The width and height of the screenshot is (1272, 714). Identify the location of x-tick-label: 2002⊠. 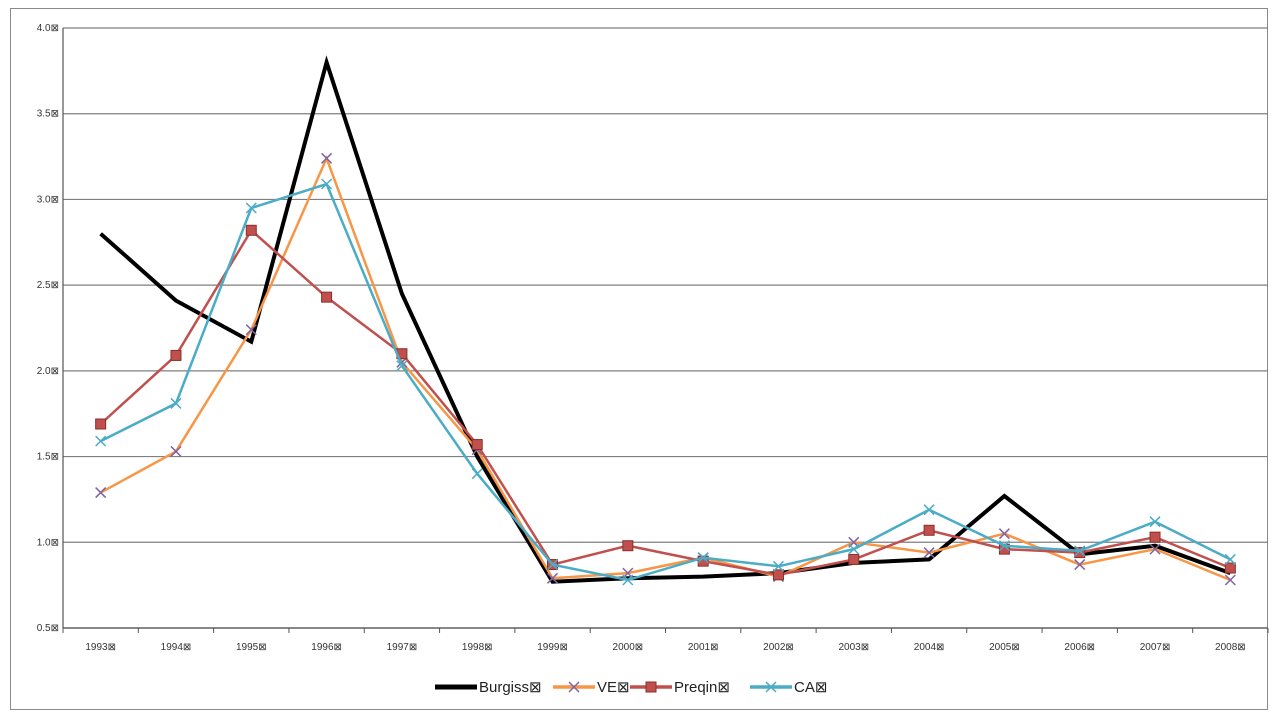
(778, 647).